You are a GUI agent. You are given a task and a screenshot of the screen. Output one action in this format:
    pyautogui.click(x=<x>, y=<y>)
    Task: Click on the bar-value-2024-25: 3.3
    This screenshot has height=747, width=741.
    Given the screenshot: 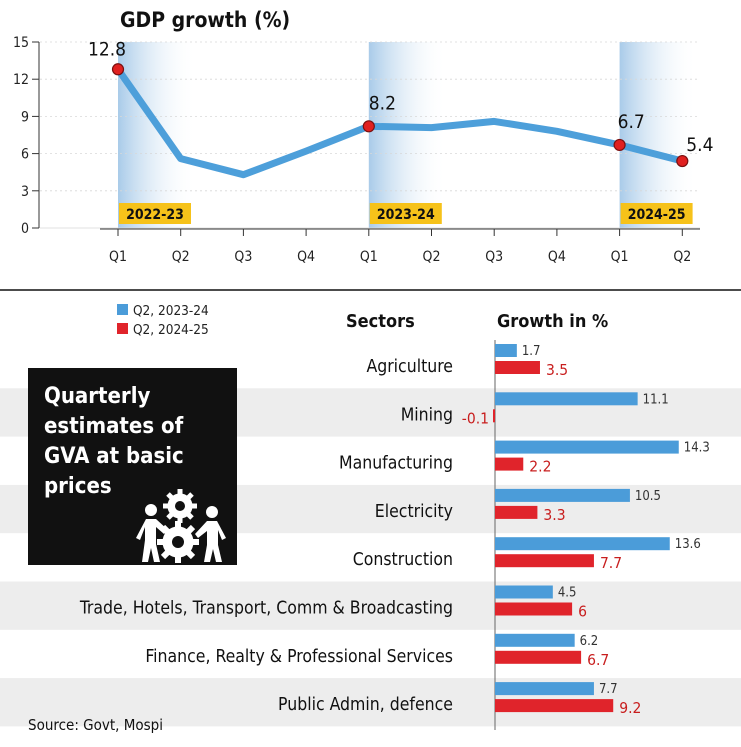 What is the action you would take?
    pyautogui.click(x=554, y=515)
    